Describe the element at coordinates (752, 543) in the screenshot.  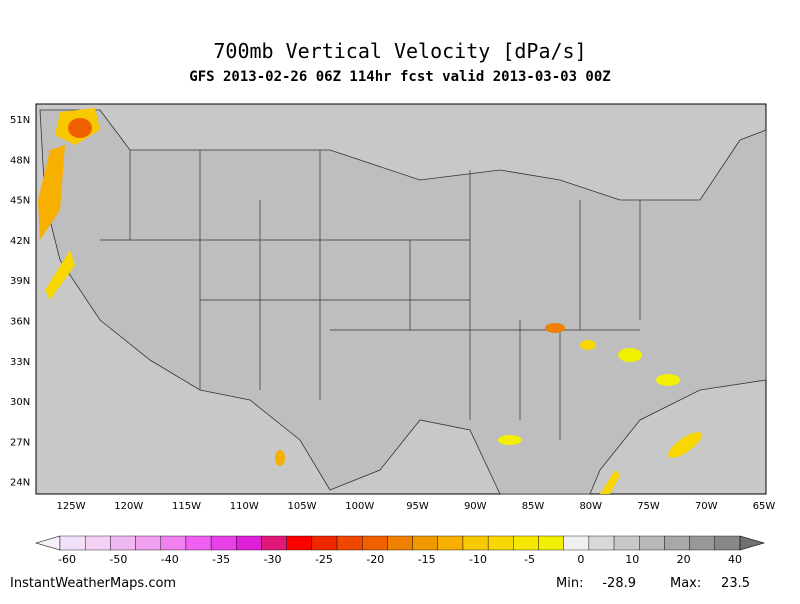
I see `colorbar-arrow-right` at that location.